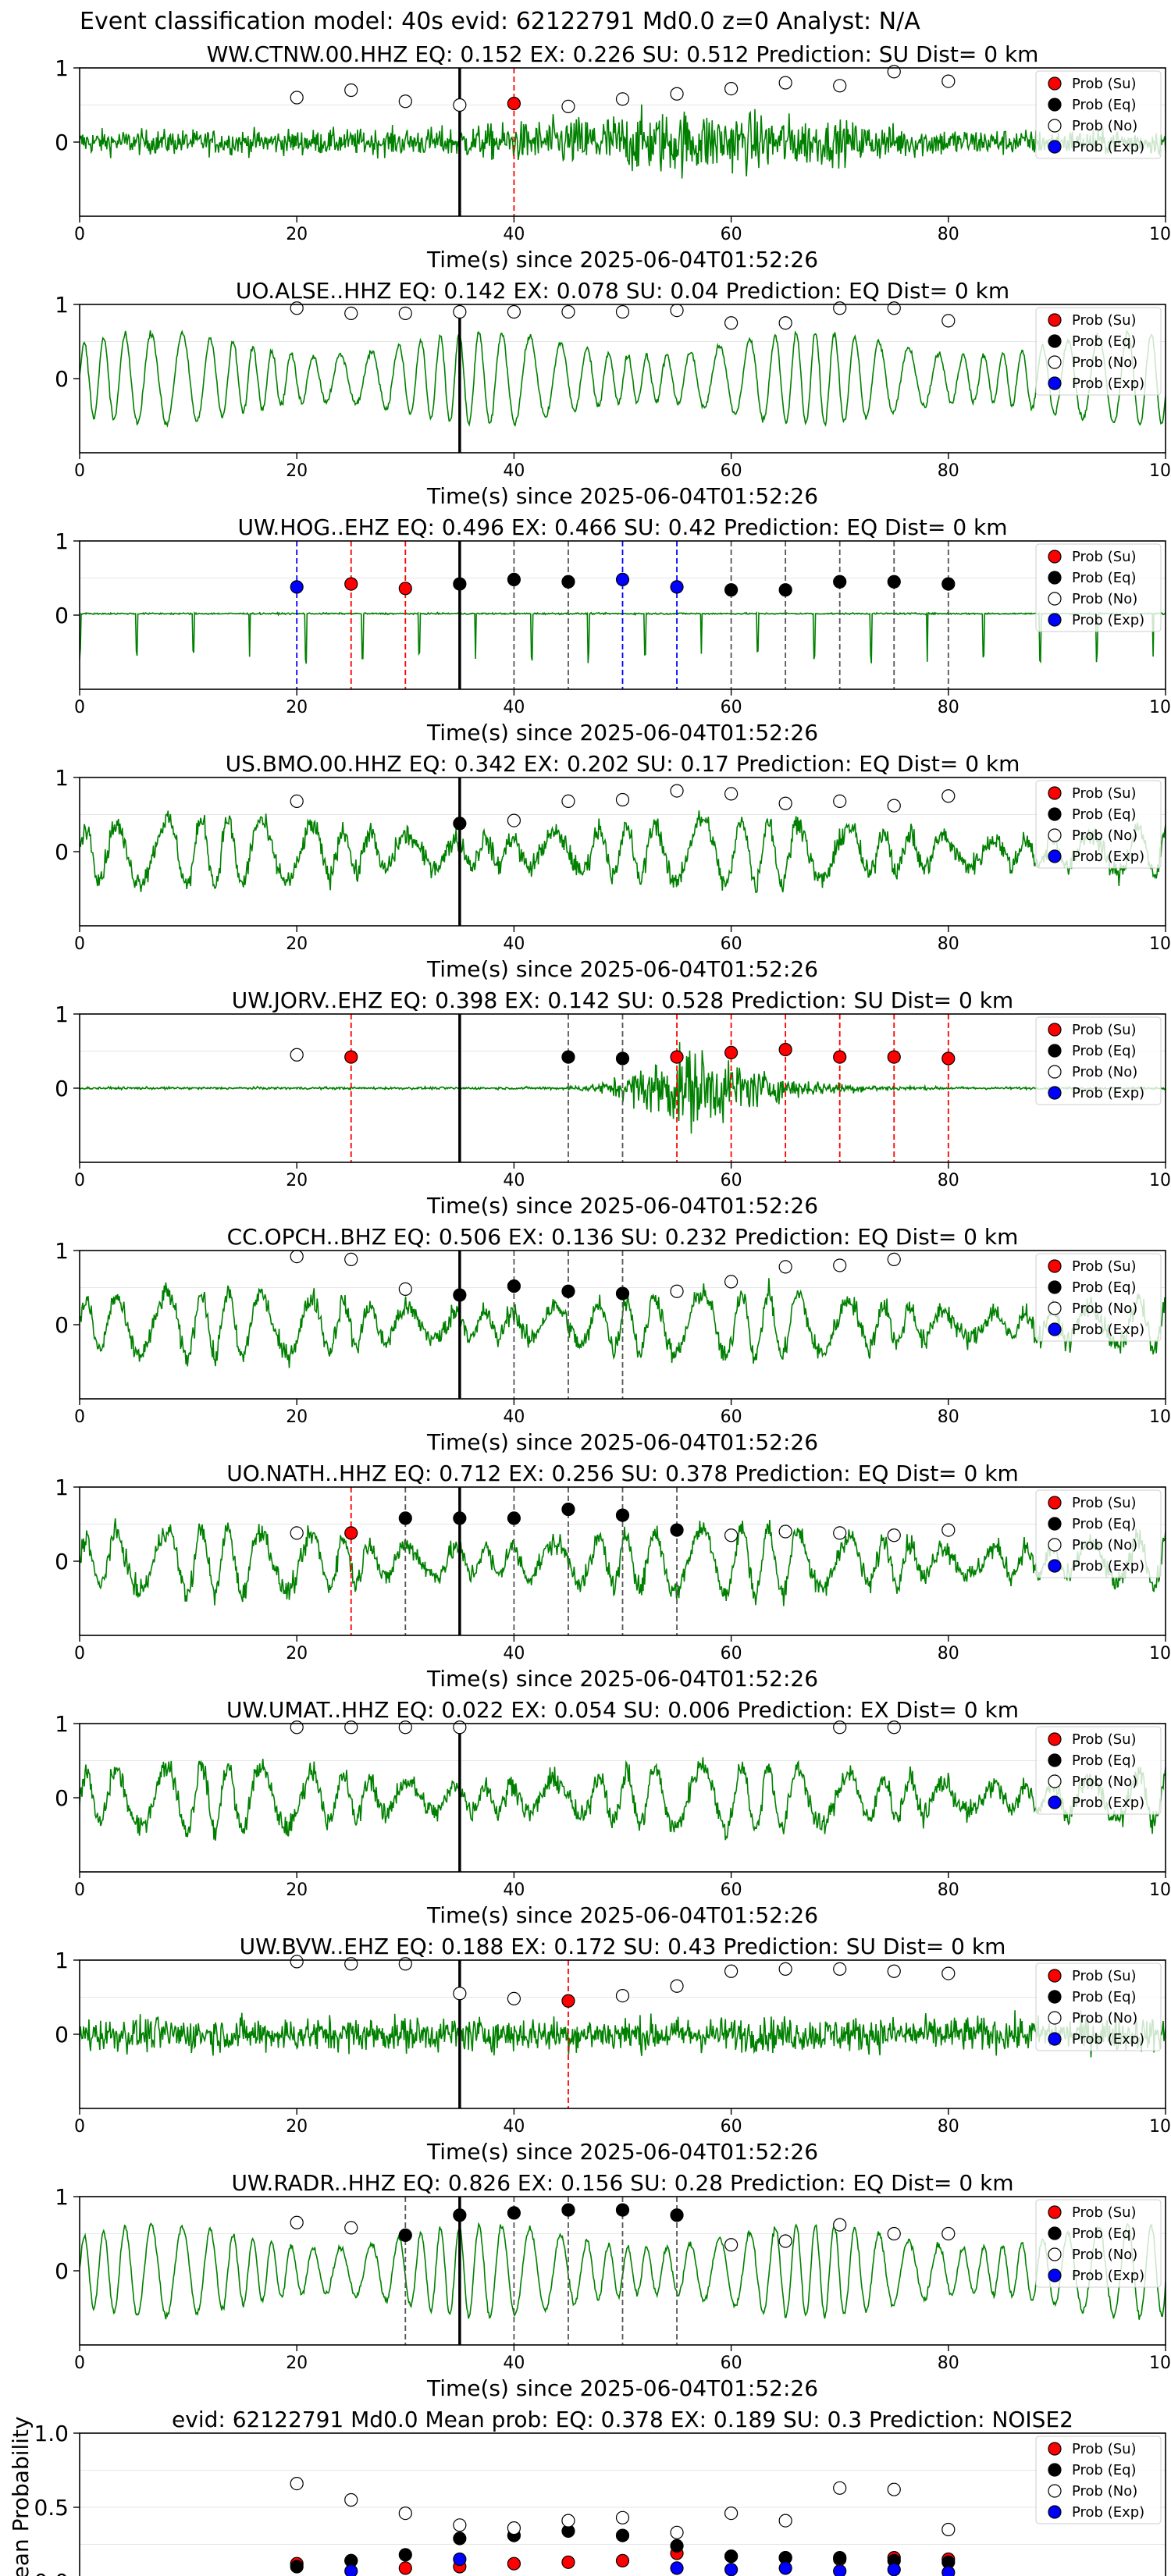  Describe the element at coordinates (79, 1180) in the screenshot. I see `x-tick-label: 0` at that location.